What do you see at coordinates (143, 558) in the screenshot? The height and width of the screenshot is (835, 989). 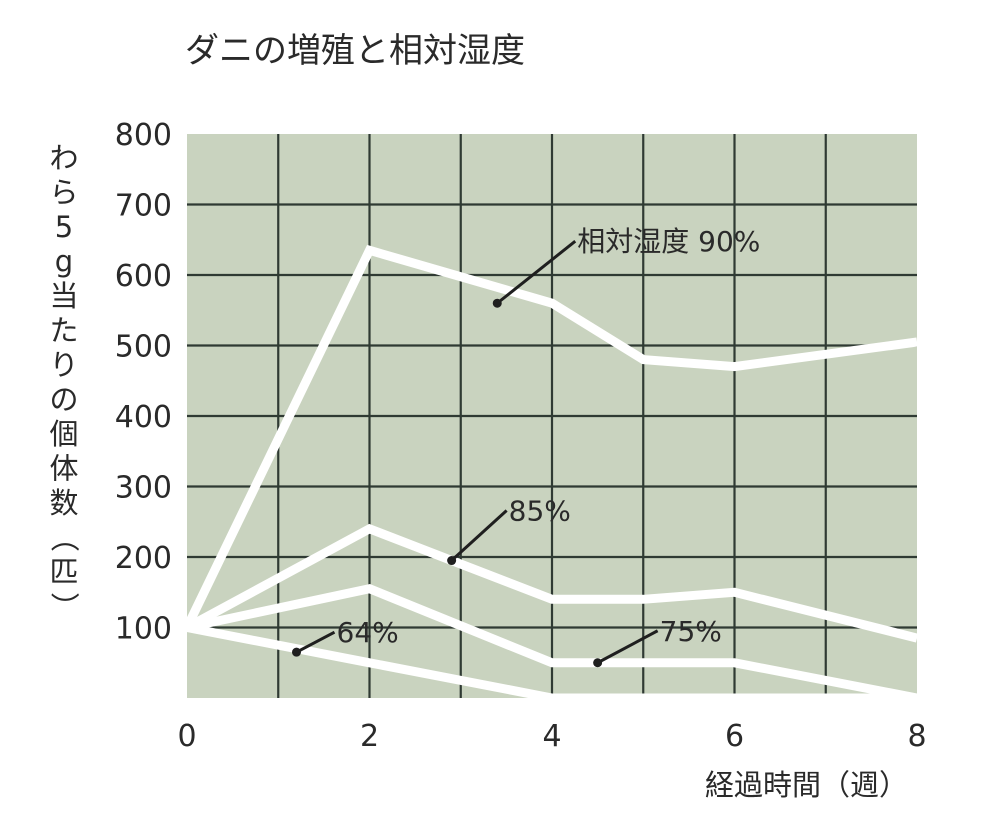 I see `y-tick-label: 200` at bounding box center [143, 558].